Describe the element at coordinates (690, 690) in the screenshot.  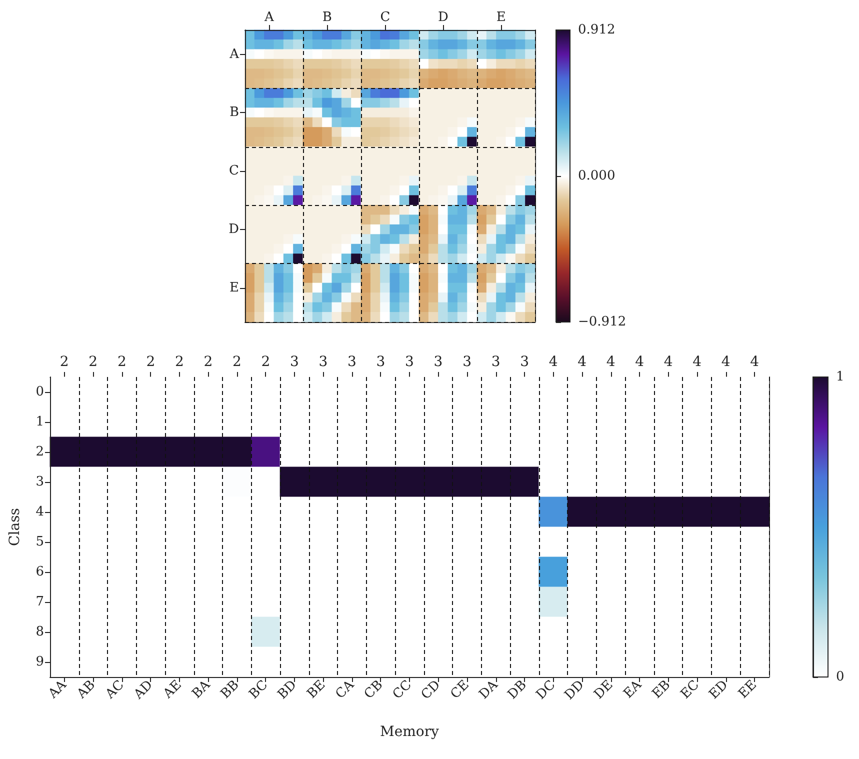
I see `x-tick-label: EC` at that location.